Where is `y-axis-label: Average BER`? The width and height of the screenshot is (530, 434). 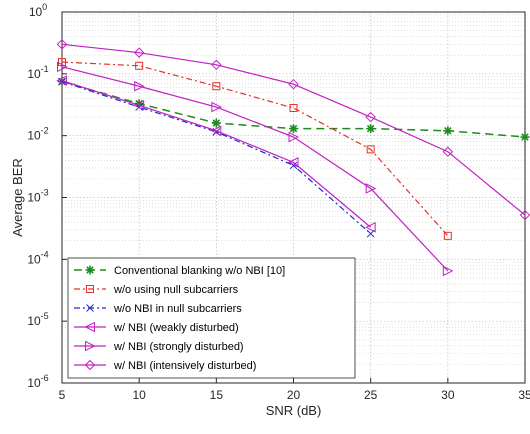
y-axis-label: Average BER is located at coordinates (17, 197).